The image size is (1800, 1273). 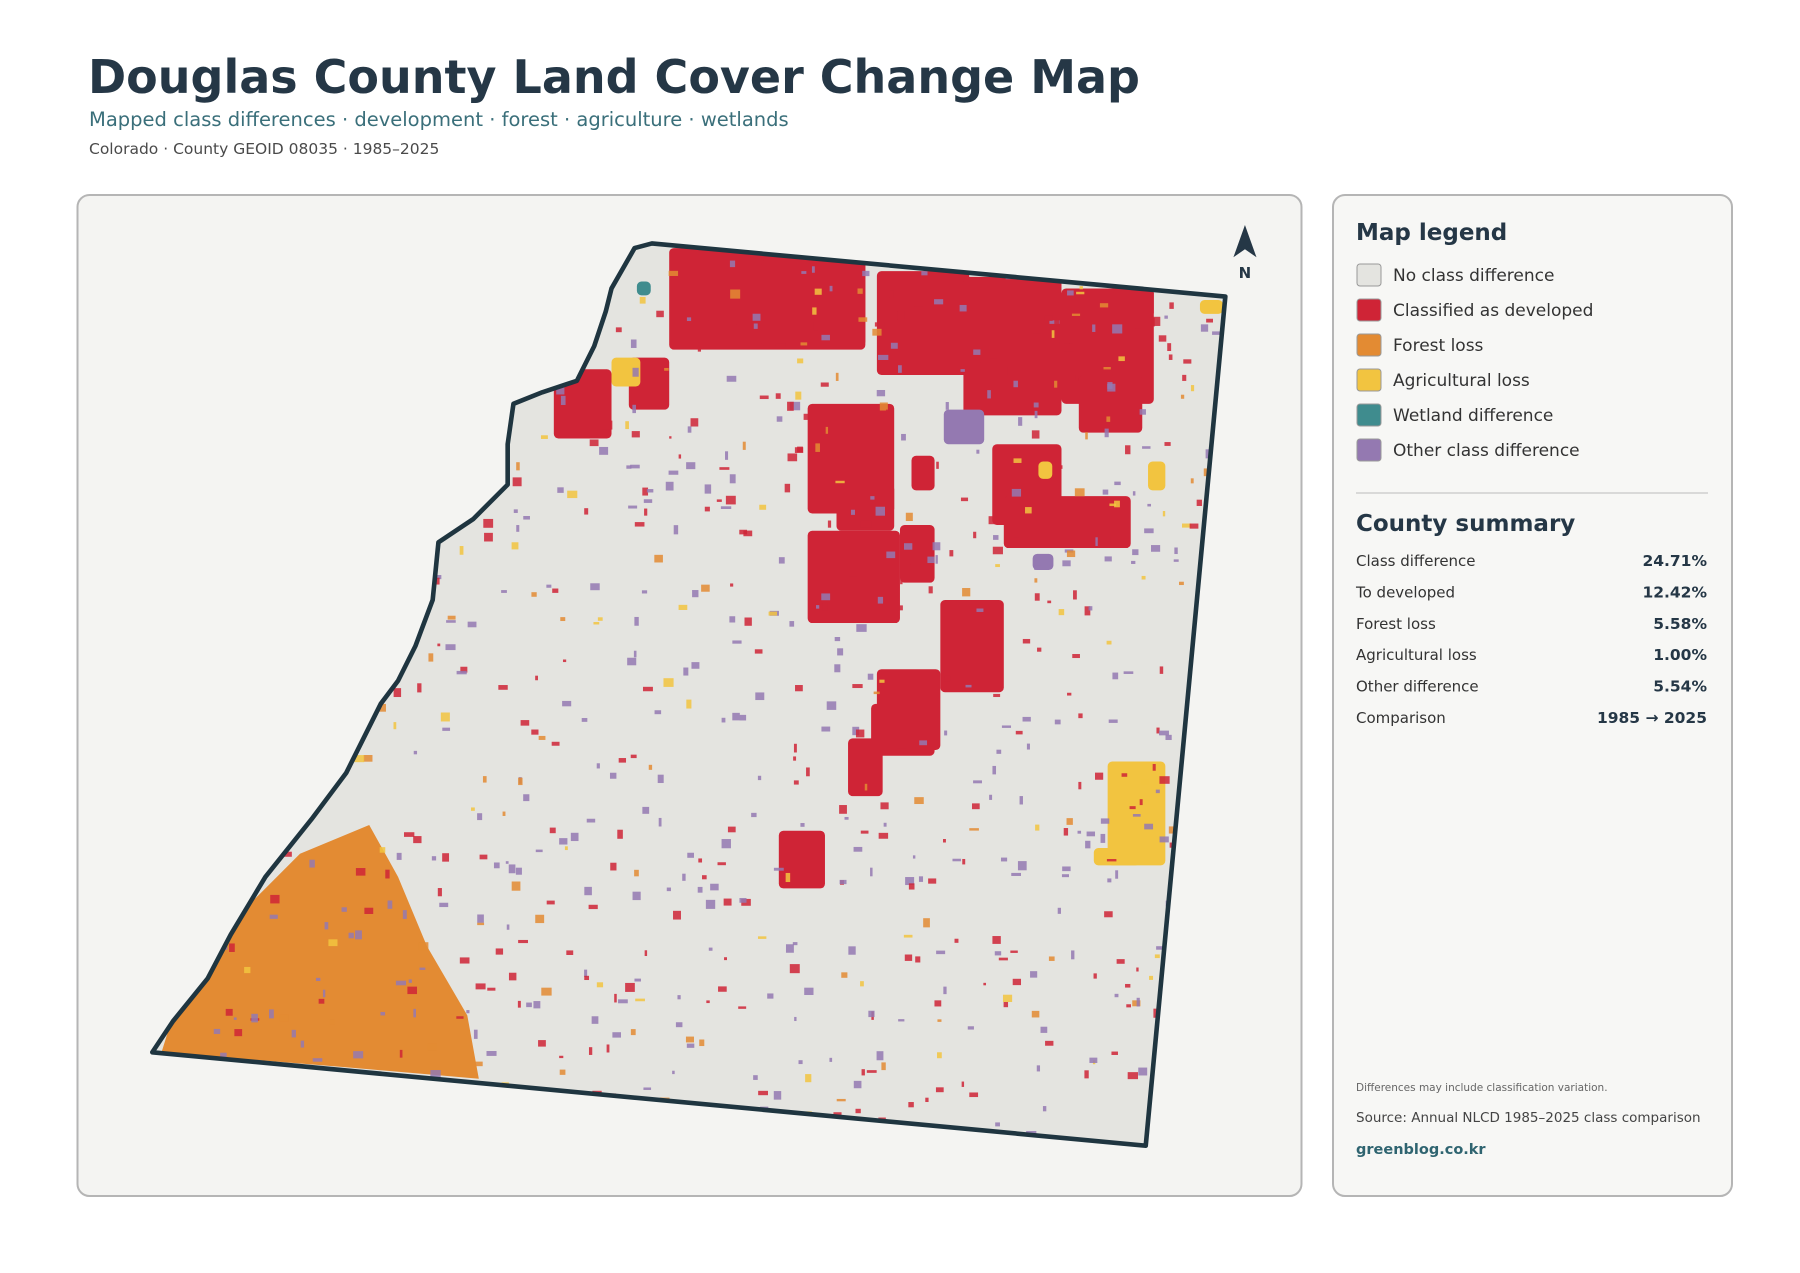 What do you see at coordinates (1473, 416) in the screenshot?
I see `legend-label: Wetland difference` at bounding box center [1473, 416].